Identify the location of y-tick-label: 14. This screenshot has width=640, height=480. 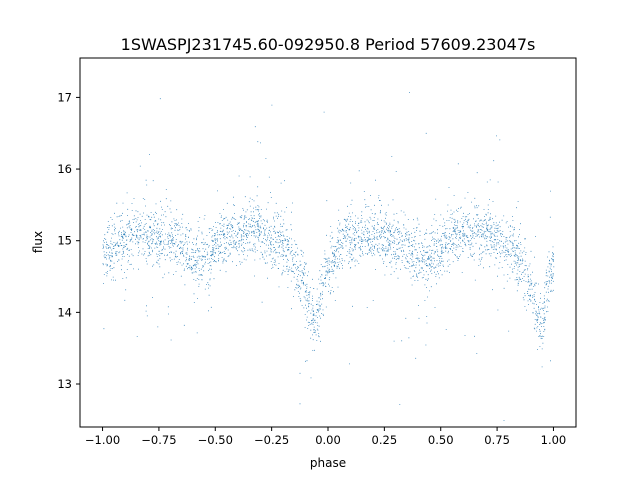
(64, 312).